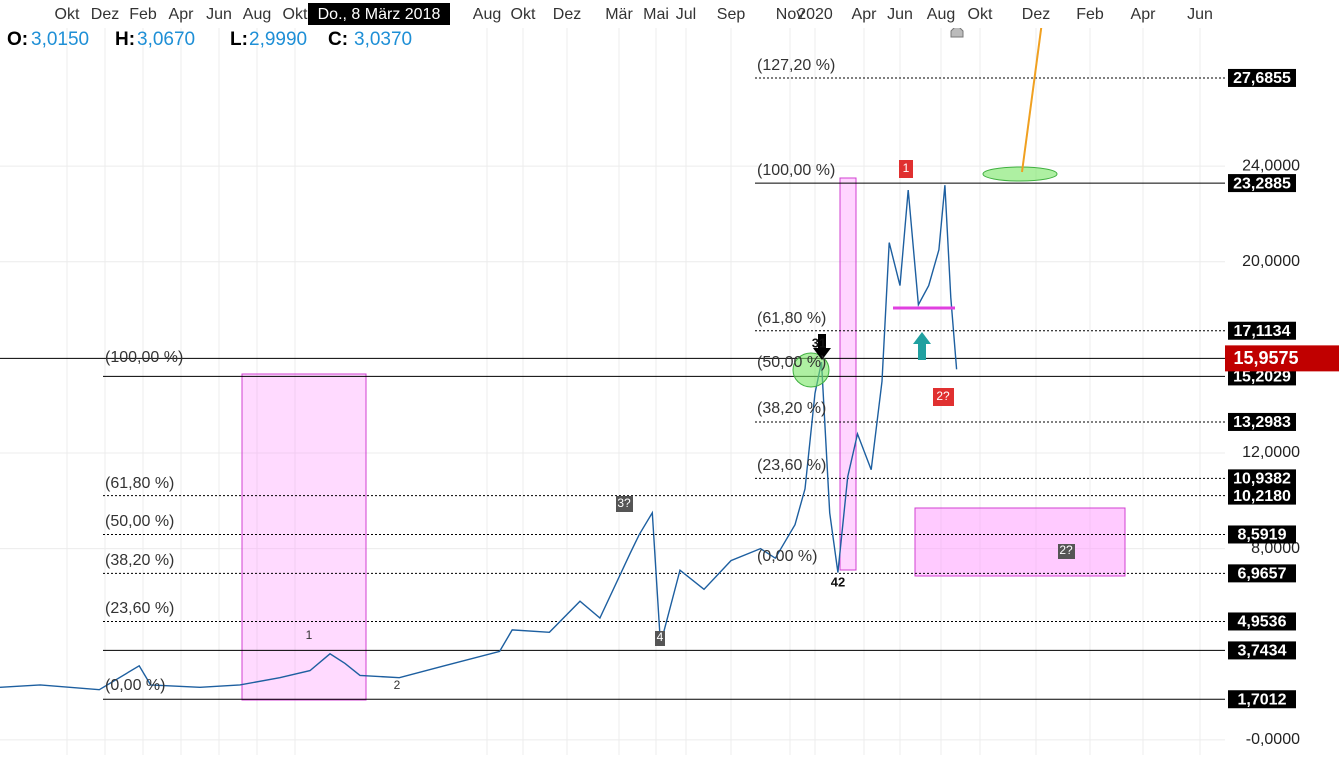  I want to click on ohlc-value: 3,0370, so click(383, 39).